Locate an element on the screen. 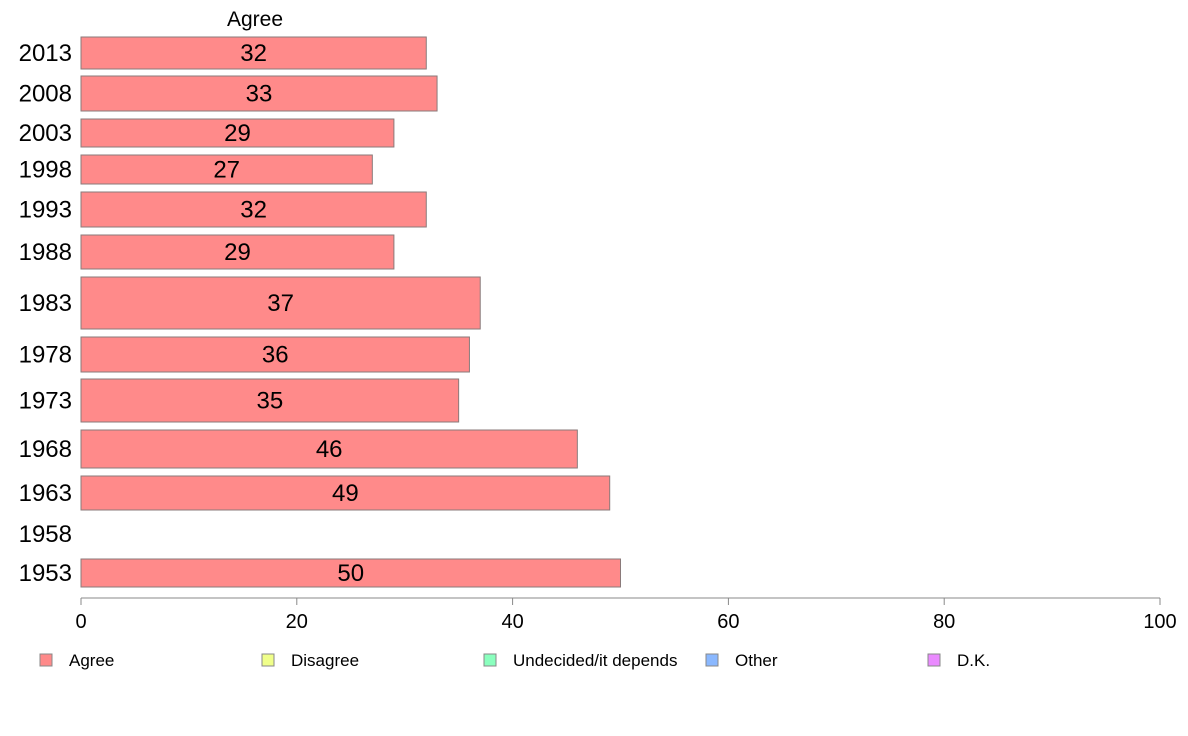 The image size is (1188, 736). bar-value-label: 27 is located at coordinates (226, 170).